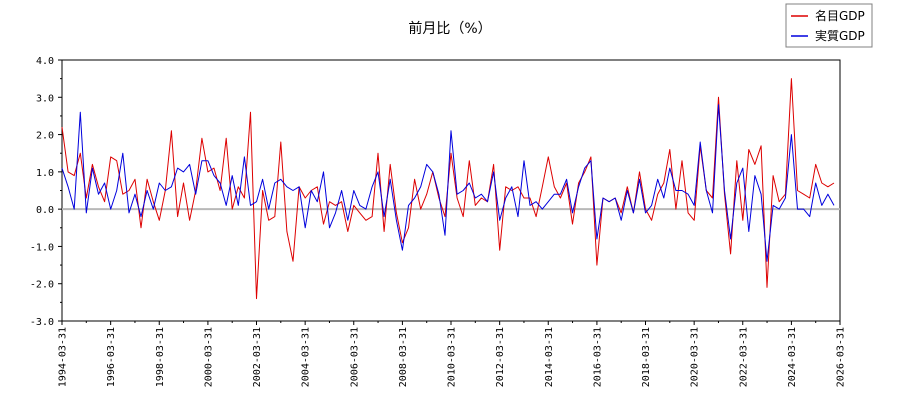 The image size is (900, 400). What do you see at coordinates (45, 98) in the screenshot?
I see `y-tick-label: 3.0` at bounding box center [45, 98].